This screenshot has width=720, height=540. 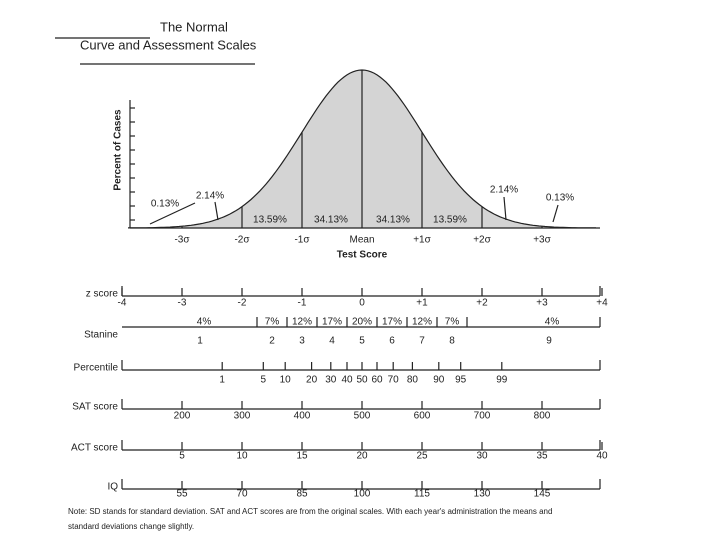 What do you see at coordinates (96, 368) in the screenshot?
I see `scale-name: Percentile` at bounding box center [96, 368].